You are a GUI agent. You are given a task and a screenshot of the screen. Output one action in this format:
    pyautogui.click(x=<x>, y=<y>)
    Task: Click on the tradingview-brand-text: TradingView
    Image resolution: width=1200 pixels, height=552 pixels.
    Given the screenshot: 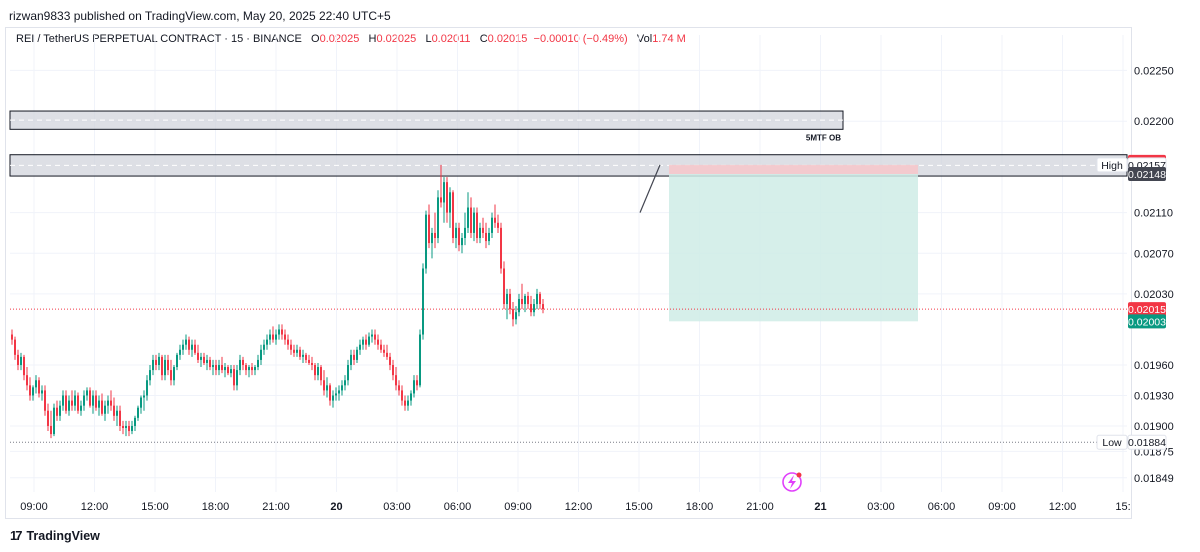 What is the action you would take?
    pyautogui.click(x=63, y=535)
    